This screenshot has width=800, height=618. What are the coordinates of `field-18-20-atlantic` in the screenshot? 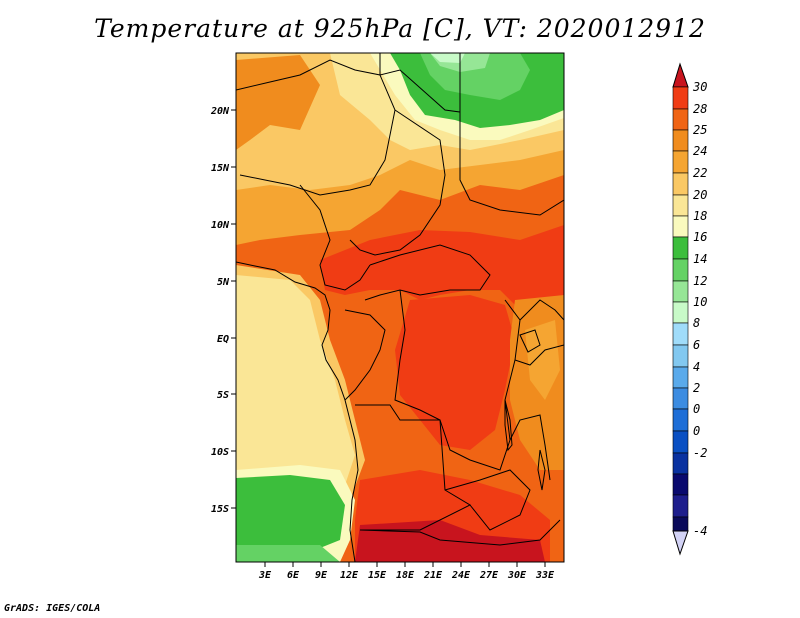 It's located at (295, 380).